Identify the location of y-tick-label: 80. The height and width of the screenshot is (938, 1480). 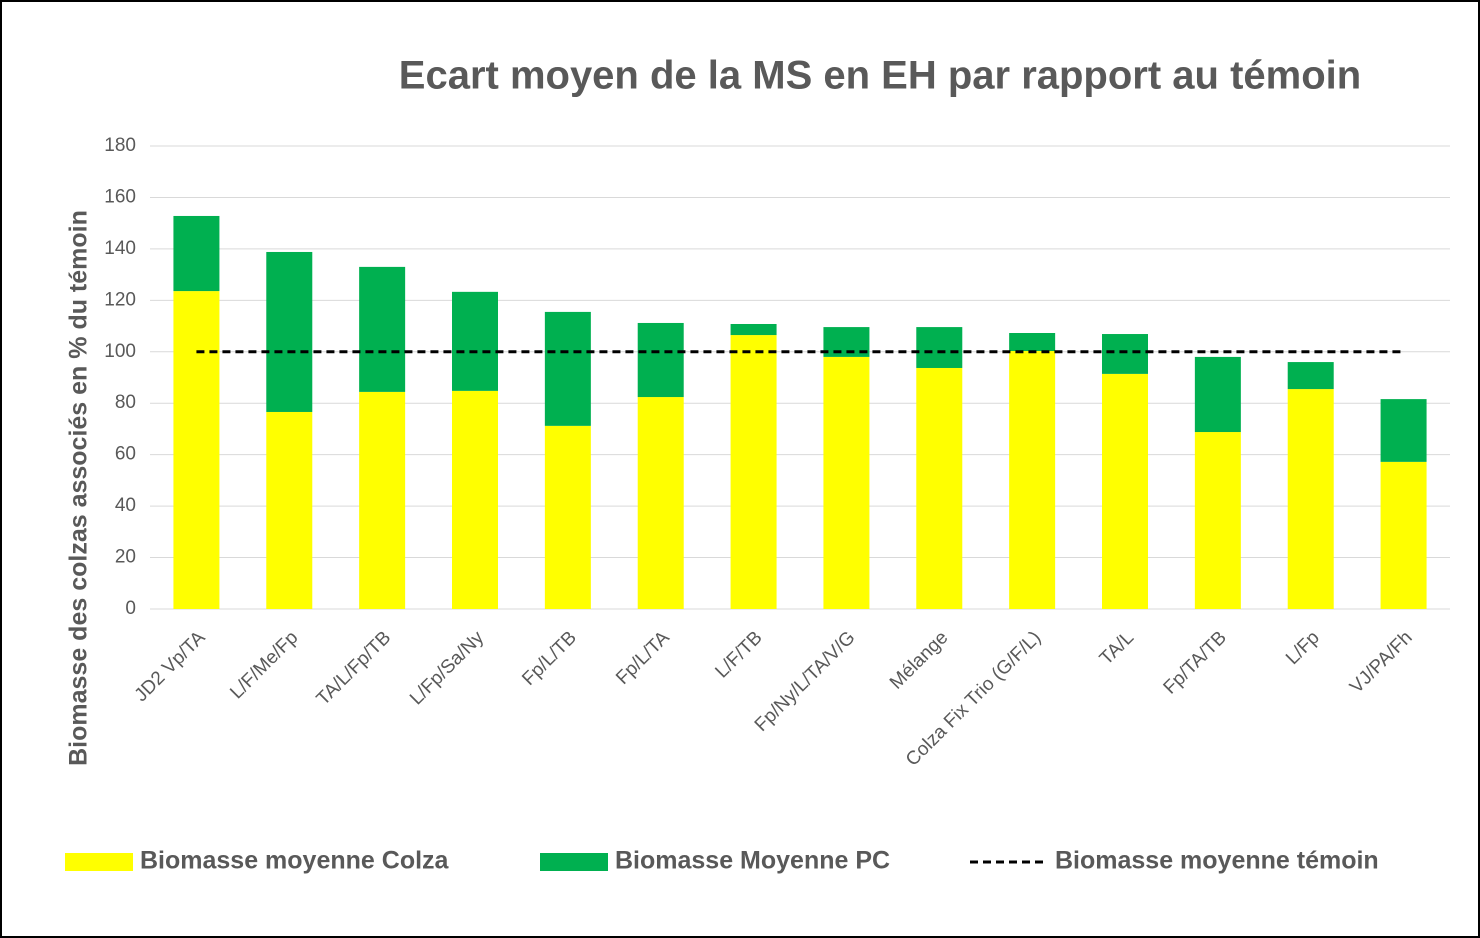
(125, 402).